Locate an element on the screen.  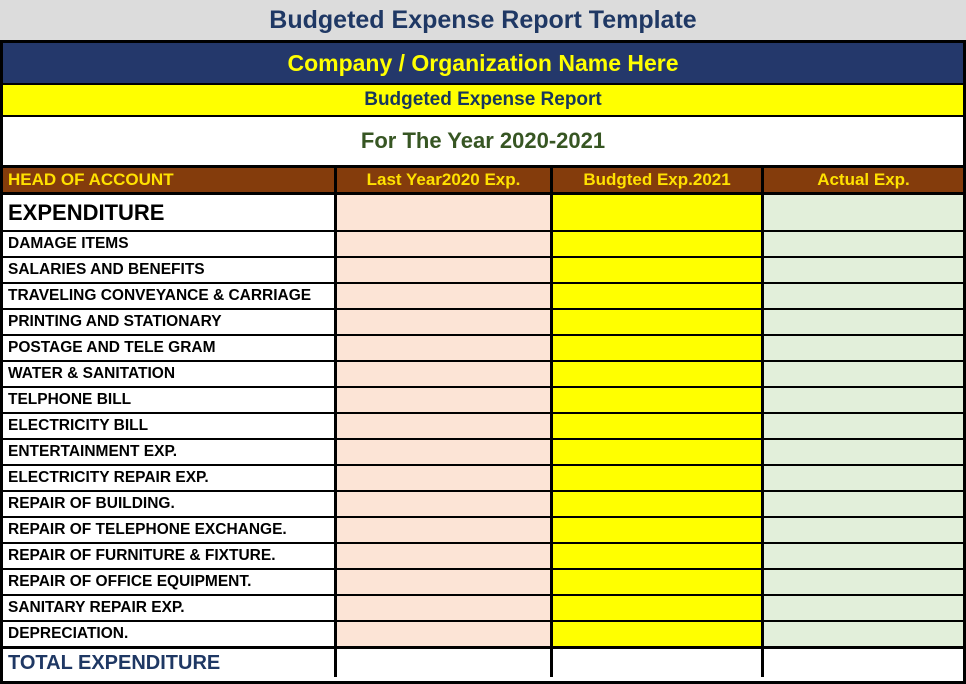
table-row: WATER & SANITATION is located at coordinates (483, 373).